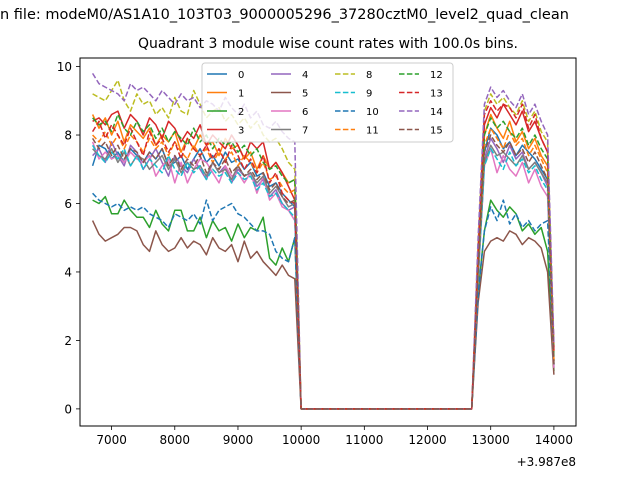 This screenshot has width=640, height=480. What do you see at coordinates (334, 436) in the screenshot?
I see `x-axis: 7000 8000 9000 10000 11000 12000 13000 14000` at bounding box center [334, 436].